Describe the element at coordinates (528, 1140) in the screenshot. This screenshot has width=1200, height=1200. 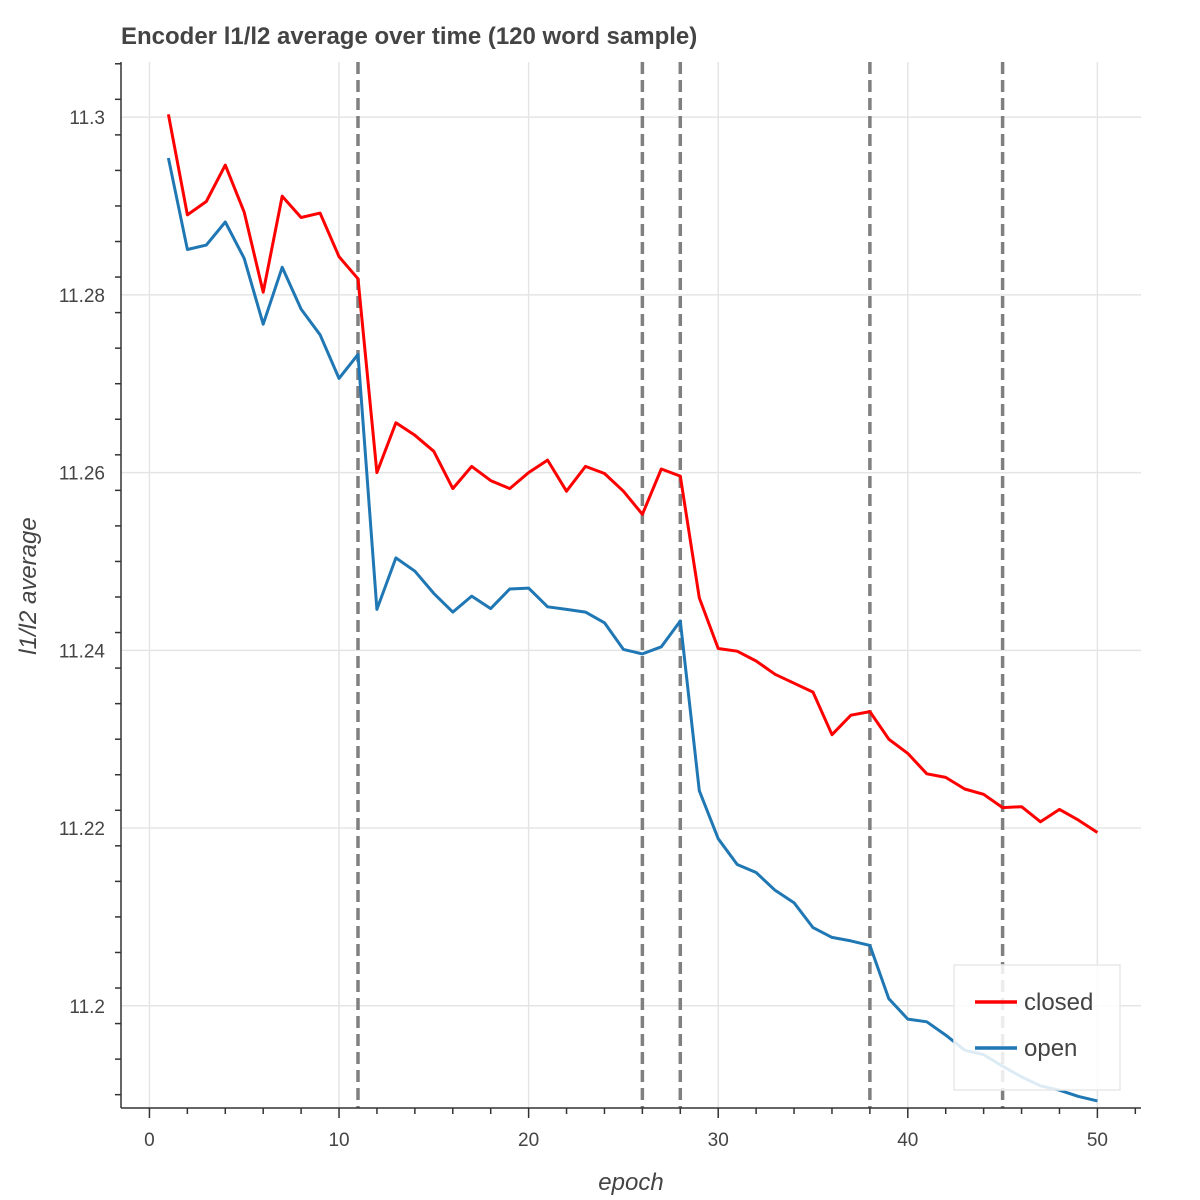
I see `x-tick-label: 20` at that location.